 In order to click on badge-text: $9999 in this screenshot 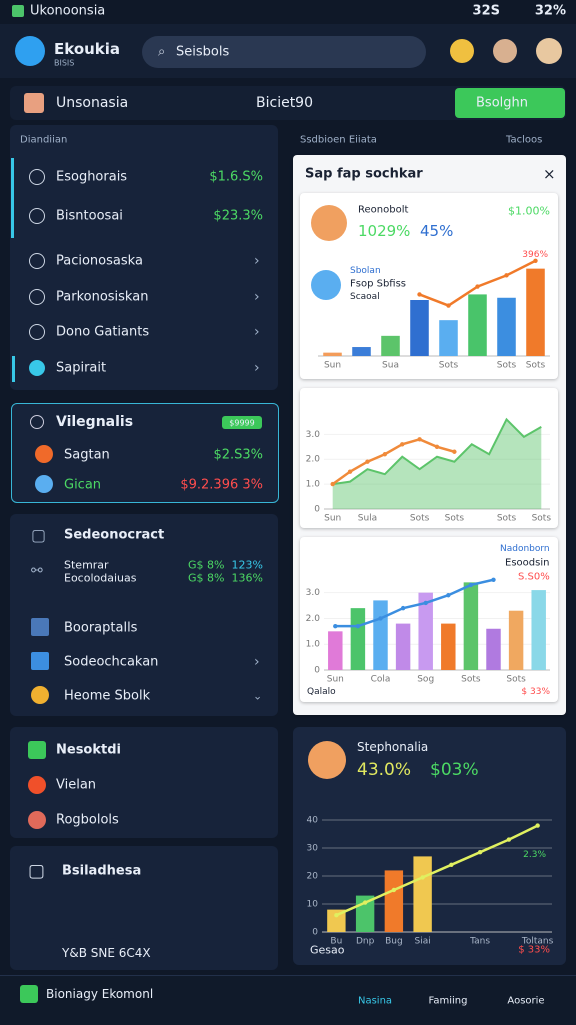, I will do `click(242, 423)`.